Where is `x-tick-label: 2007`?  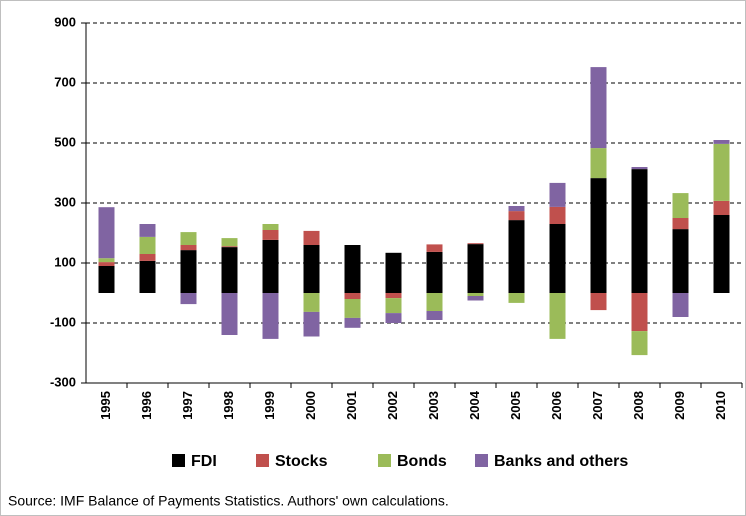
x-tick-label: 2007 is located at coordinates (597, 405).